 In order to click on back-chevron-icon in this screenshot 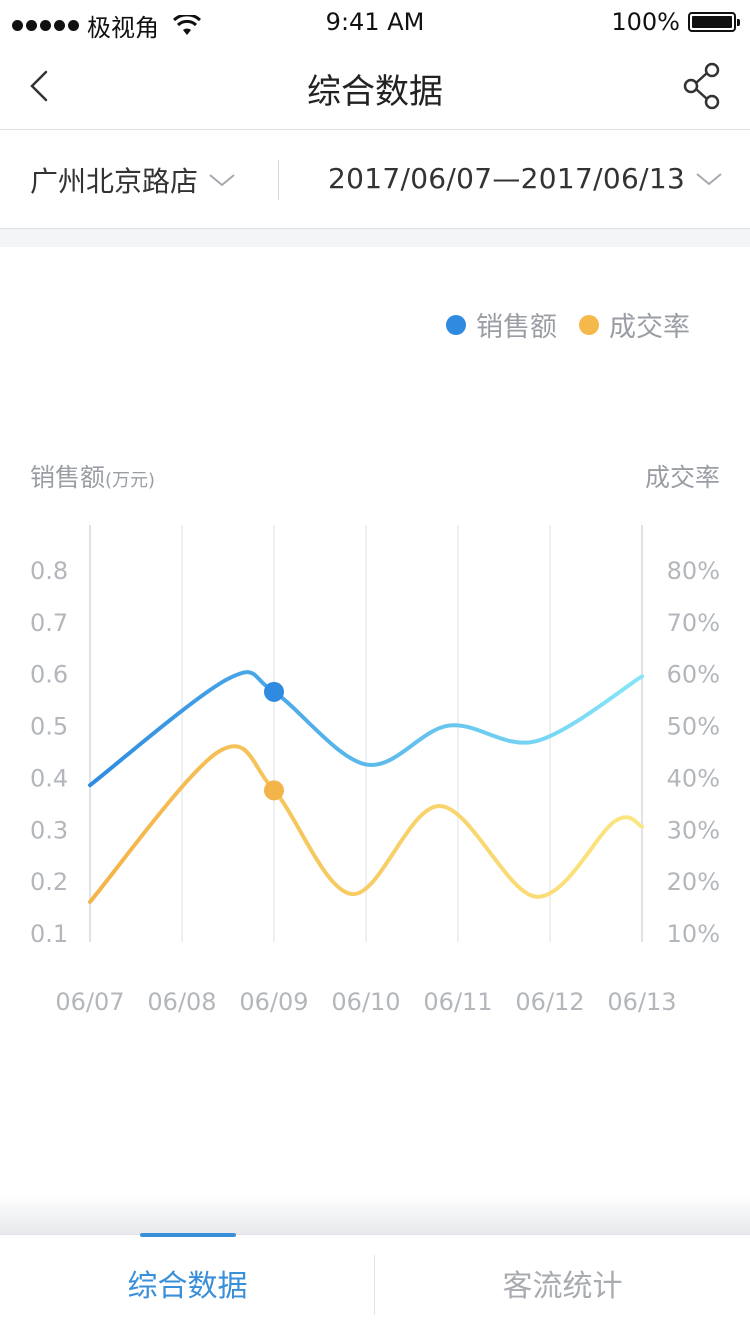, I will do `click(44, 86)`.